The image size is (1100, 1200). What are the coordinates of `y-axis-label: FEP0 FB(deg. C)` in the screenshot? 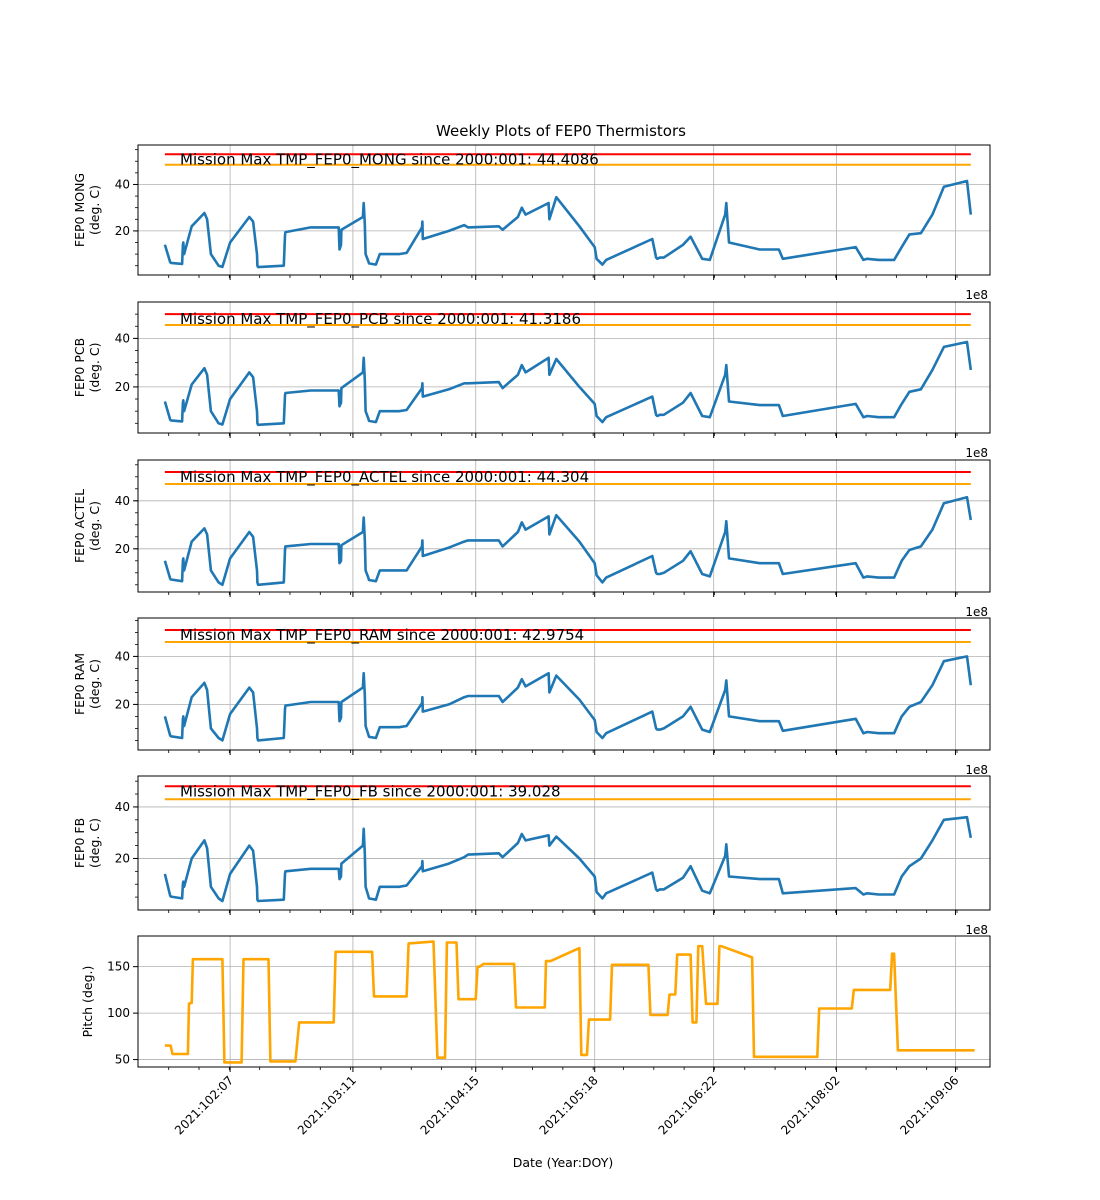 It's located at (87, 843).